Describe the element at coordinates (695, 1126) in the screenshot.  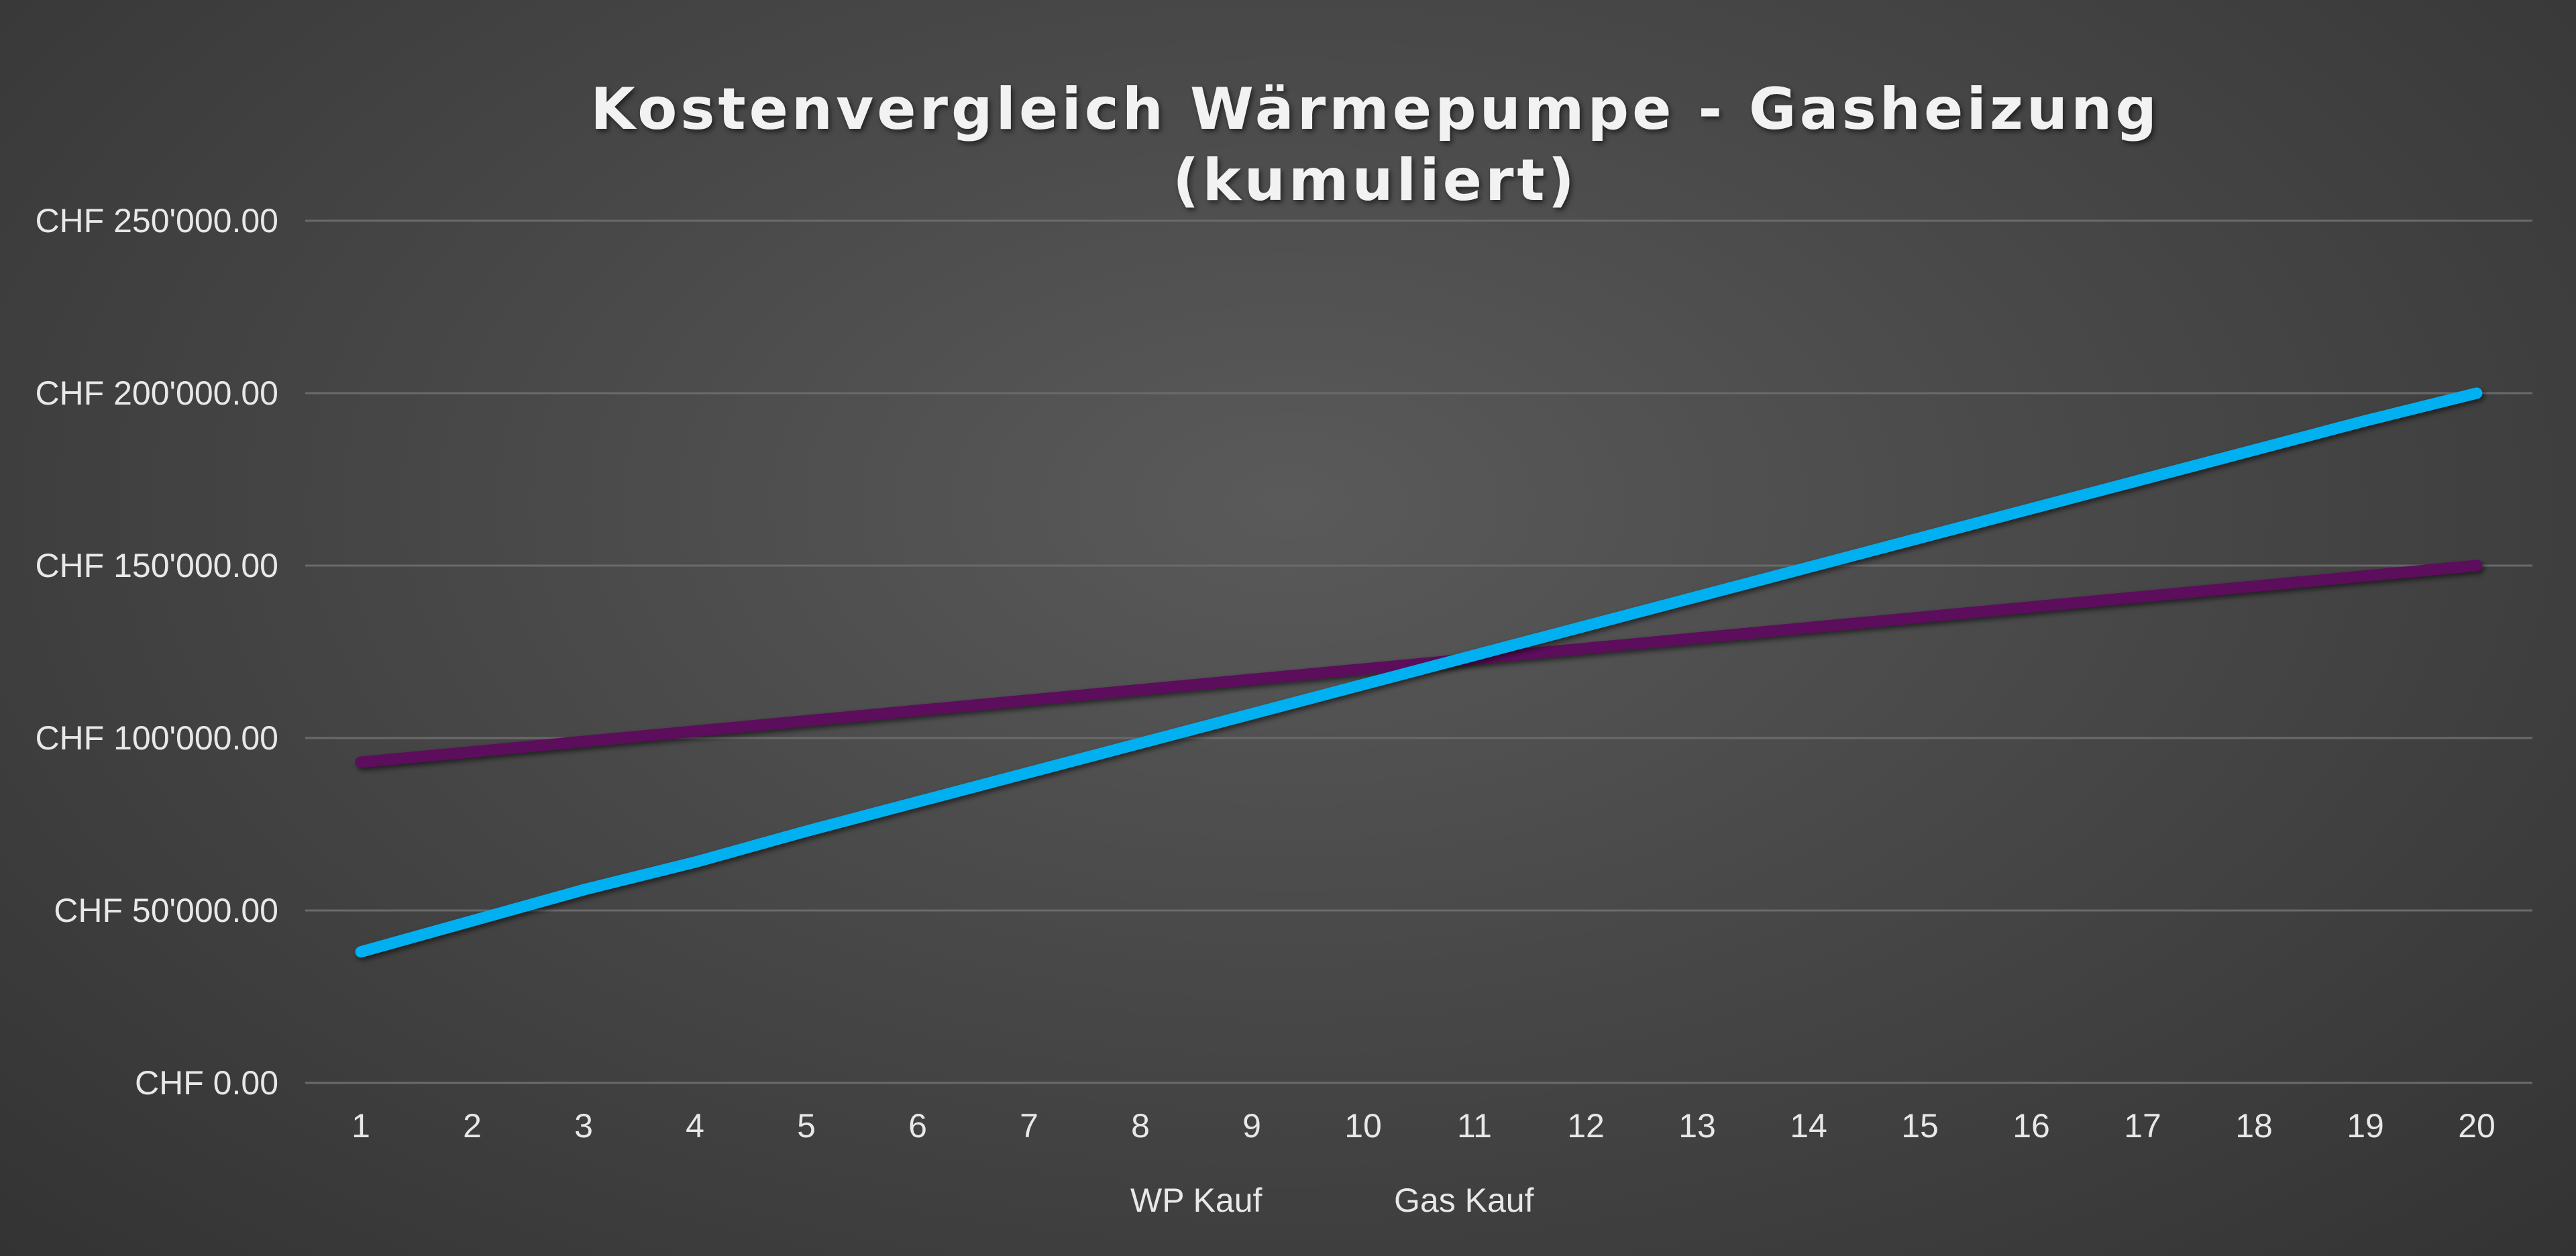
I see `x-tick-label: 4` at that location.